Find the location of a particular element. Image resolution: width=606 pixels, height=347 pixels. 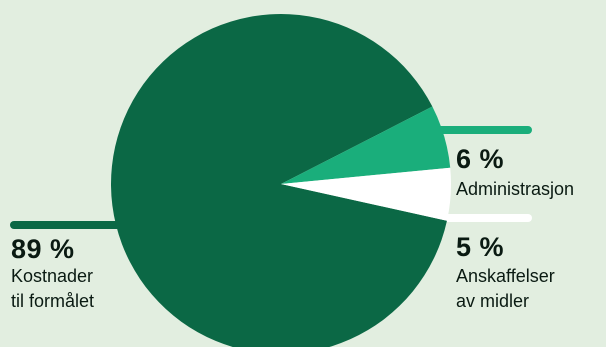

administrasjon-percent: 6 % is located at coordinates (480, 159).